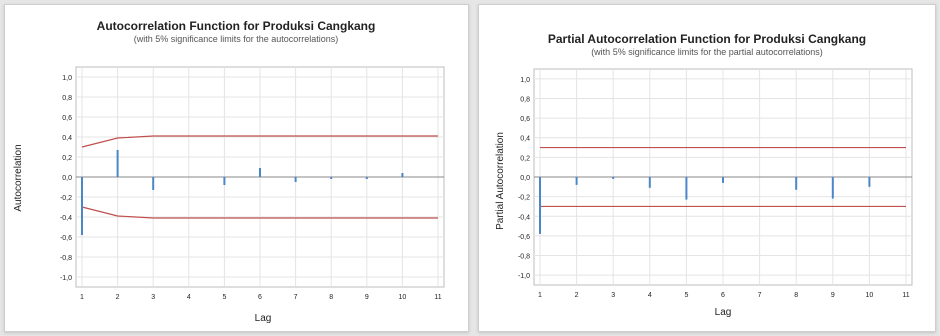 The height and width of the screenshot is (336, 940). What do you see at coordinates (525, 158) in the screenshot?
I see `pacf-y-tick-label: 0,2` at bounding box center [525, 158].